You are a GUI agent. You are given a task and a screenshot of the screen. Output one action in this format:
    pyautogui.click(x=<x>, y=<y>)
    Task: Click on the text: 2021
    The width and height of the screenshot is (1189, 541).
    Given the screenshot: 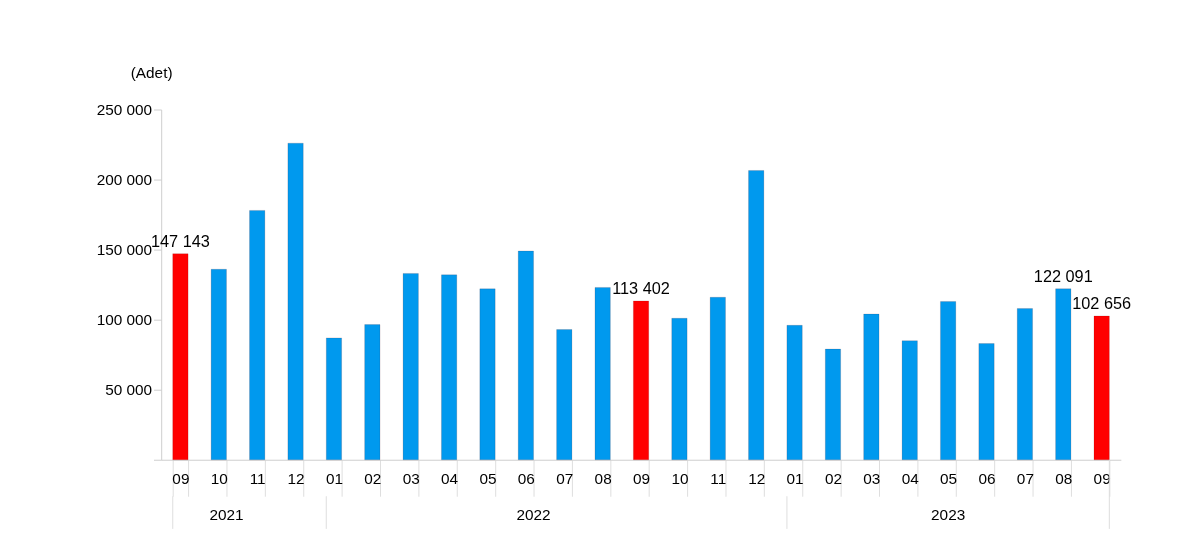 What is the action you would take?
    pyautogui.click(x=226, y=515)
    